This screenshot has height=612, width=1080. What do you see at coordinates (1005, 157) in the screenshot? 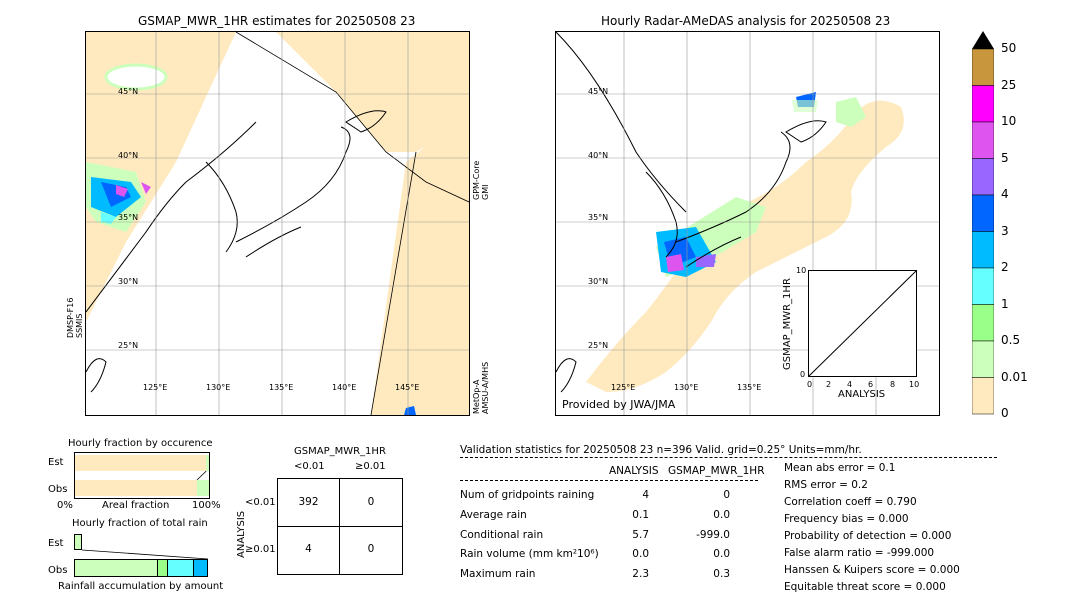
I see `colorbar-label: 5` at bounding box center [1005, 157].